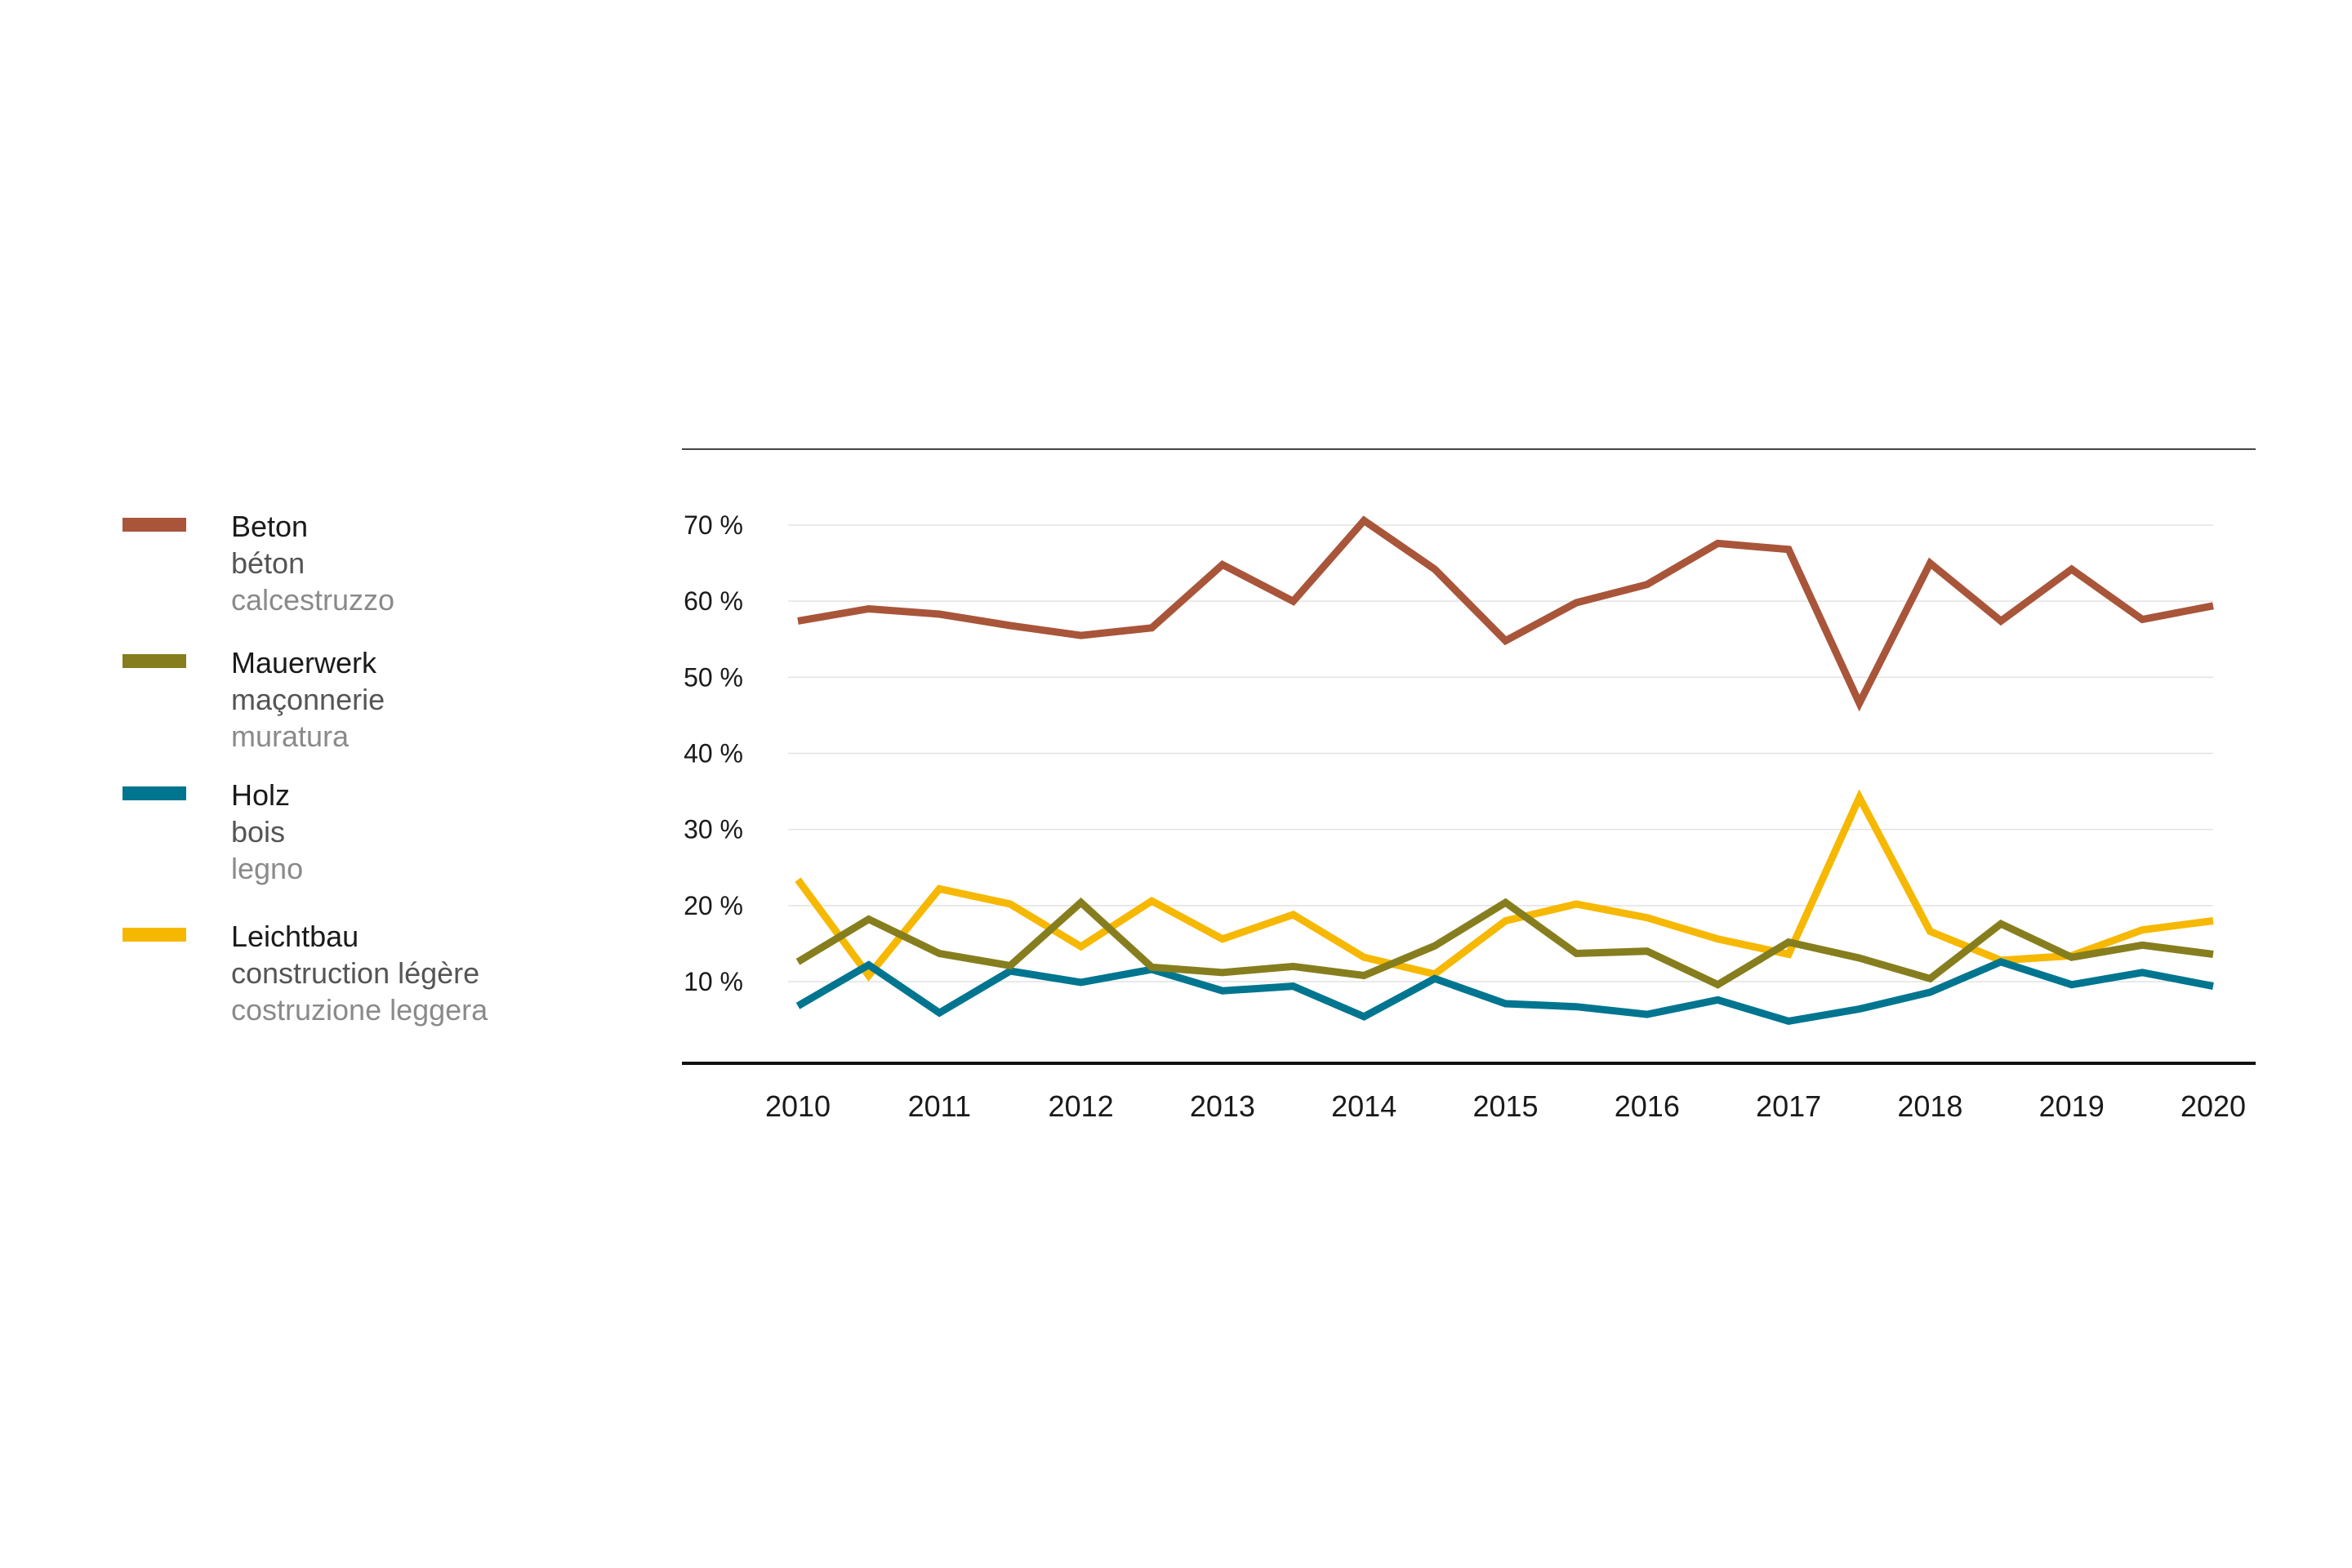 The height and width of the screenshot is (1568, 2352). What do you see at coordinates (1505, 613) in the screenshot?
I see `series-line-beton` at bounding box center [1505, 613].